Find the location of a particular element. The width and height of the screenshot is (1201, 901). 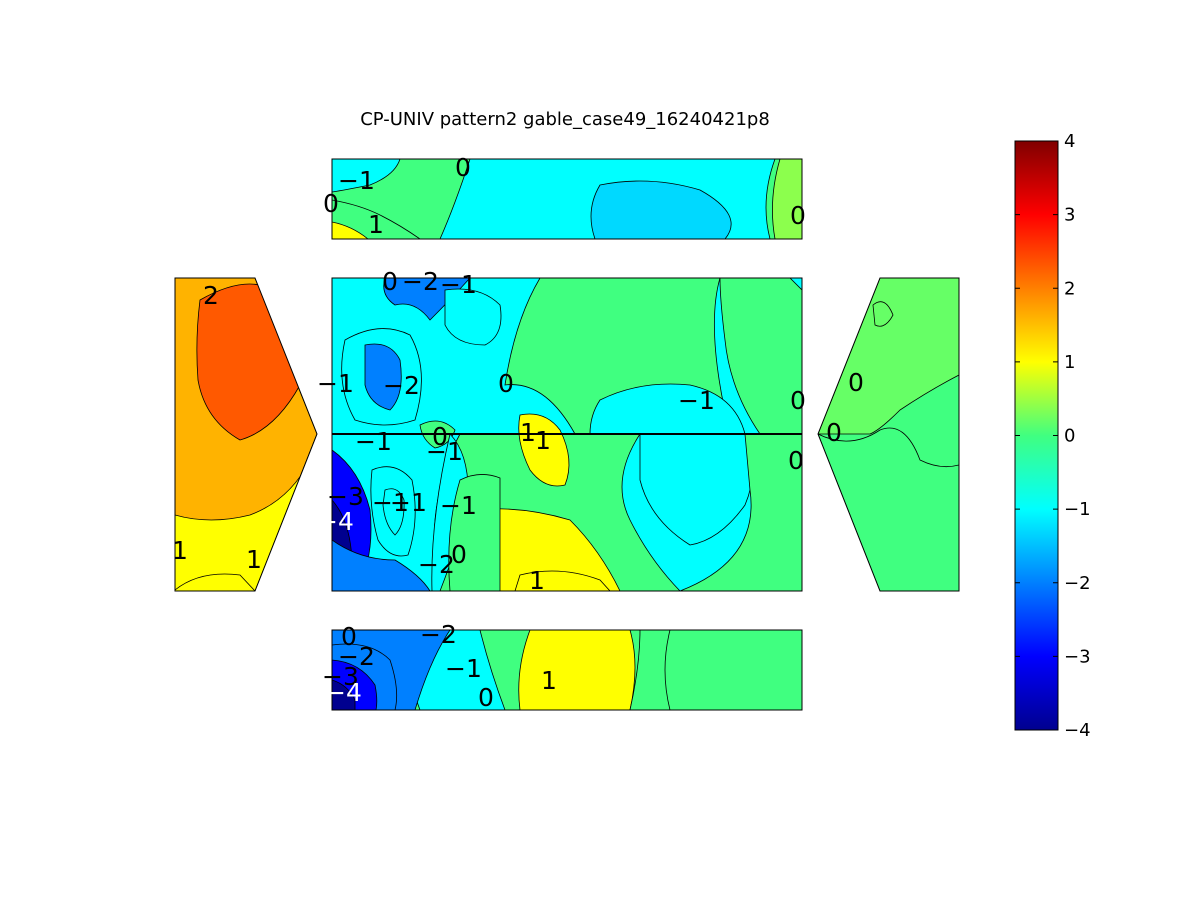

panel-top-wall-border is located at coordinates (567, 199).